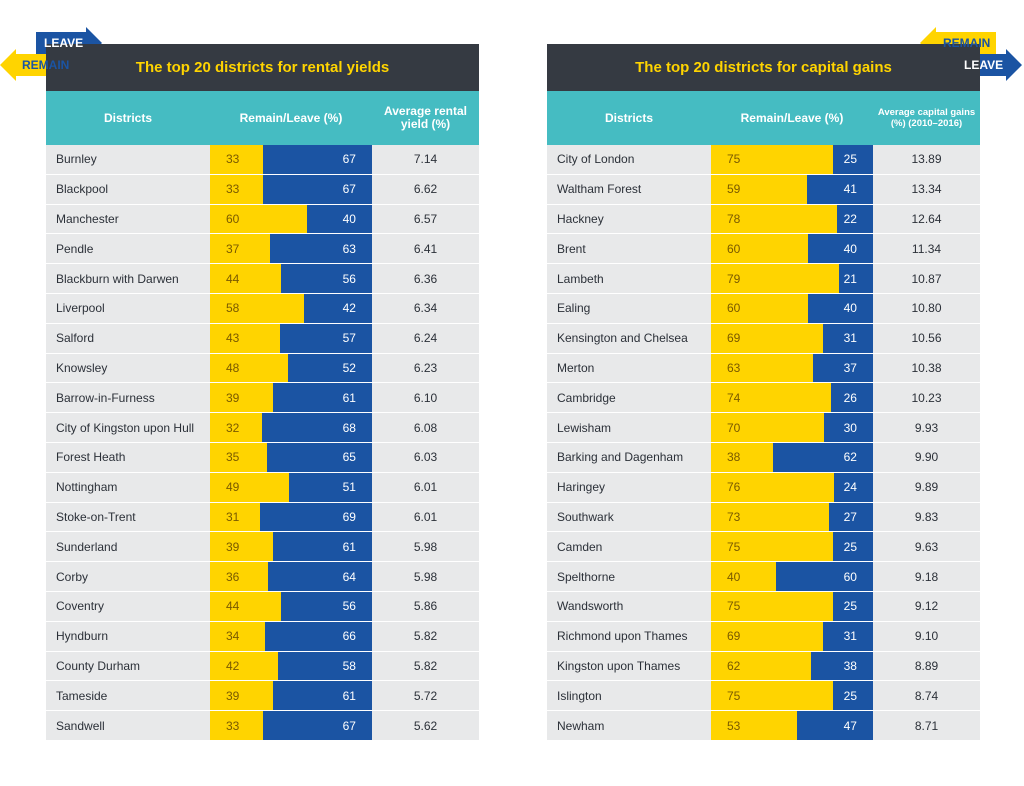  I want to click on district-name: Kingston upon Thames, so click(619, 665).